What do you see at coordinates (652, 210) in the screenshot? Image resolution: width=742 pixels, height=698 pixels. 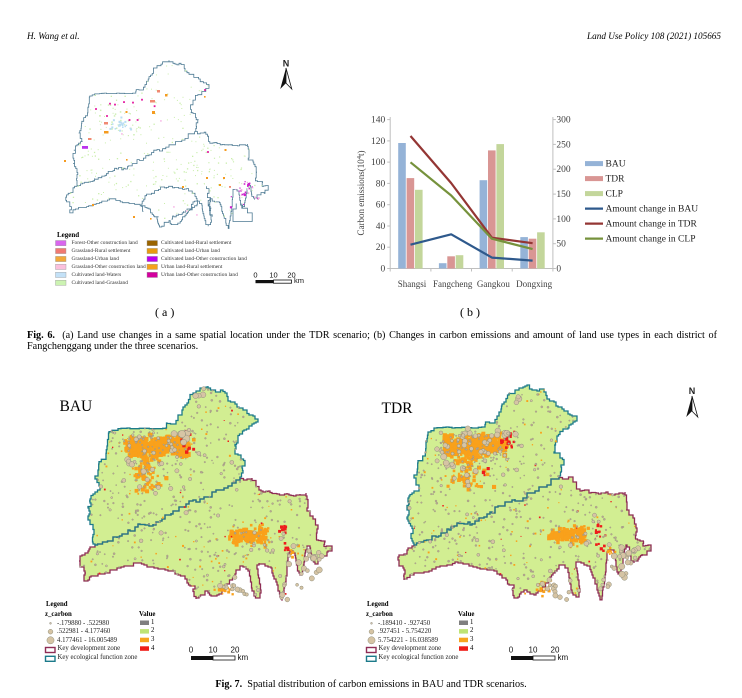 I see `svg-text: Amount change in BAU` at bounding box center [652, 210].